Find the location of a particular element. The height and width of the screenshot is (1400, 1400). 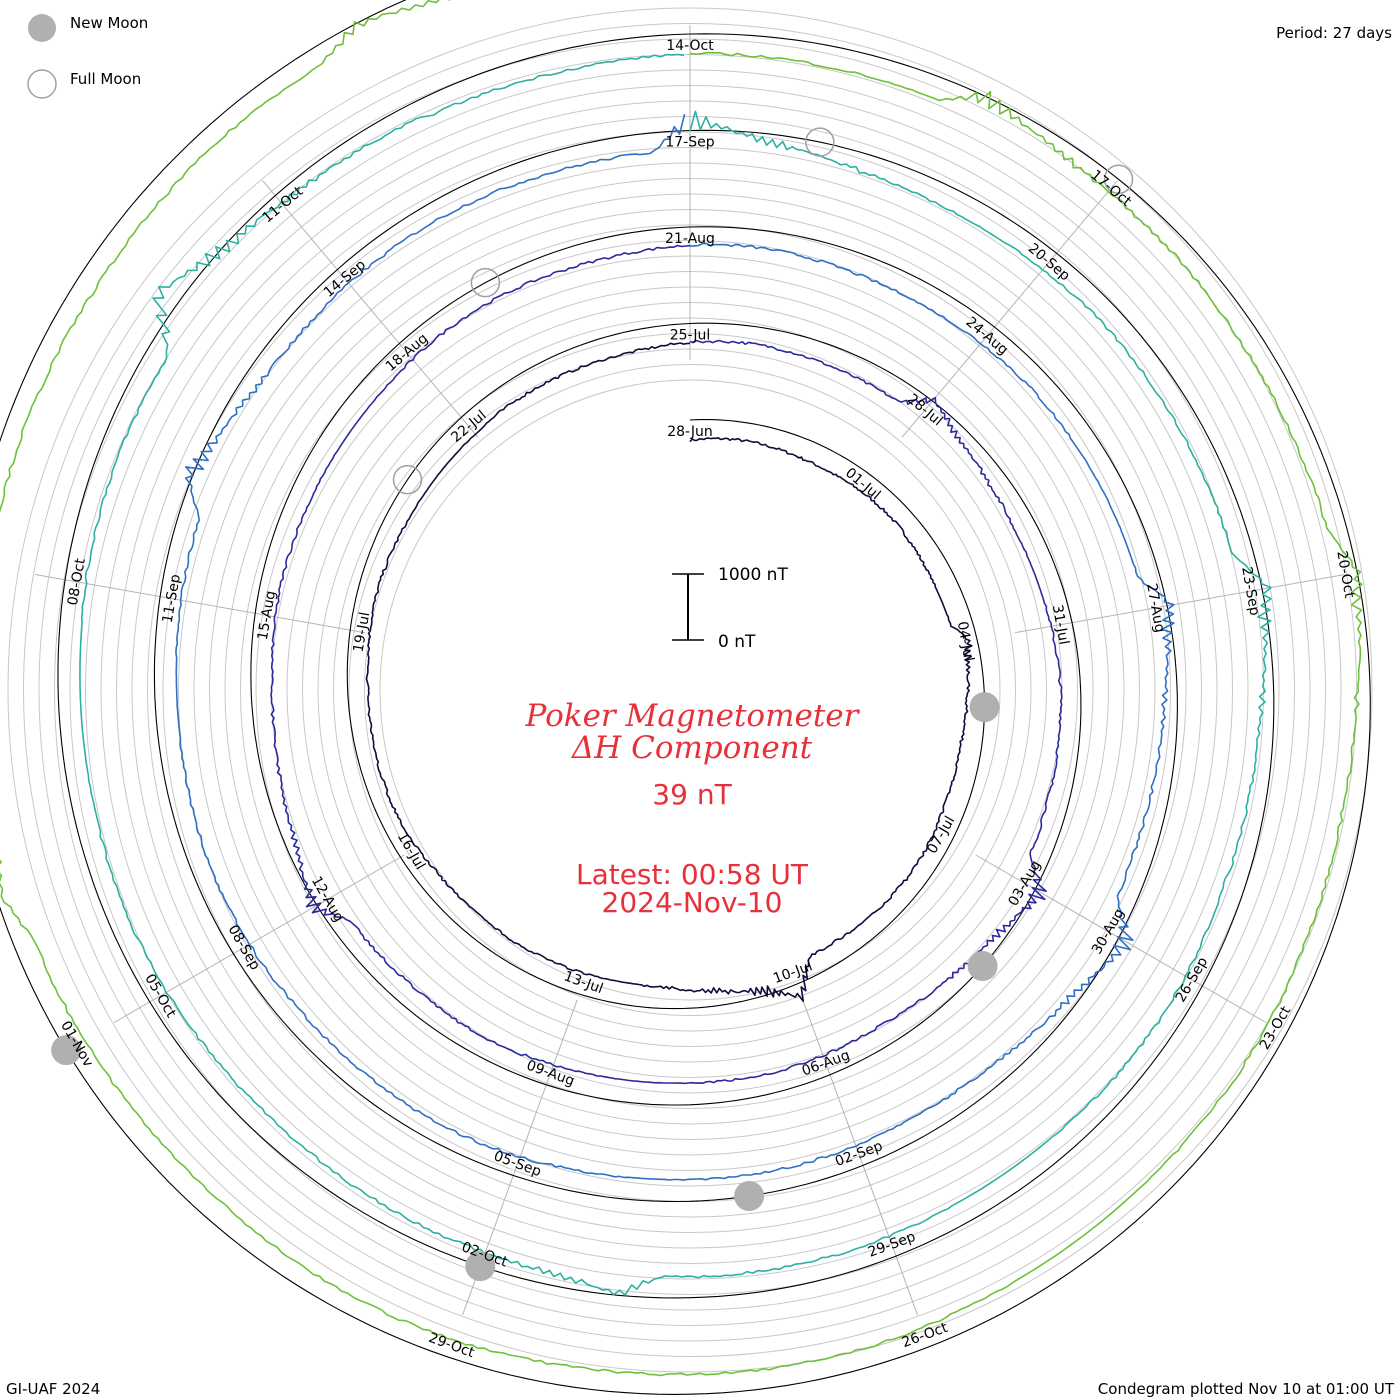

full-moon-legend-icon is located at coordinates (42, 84).